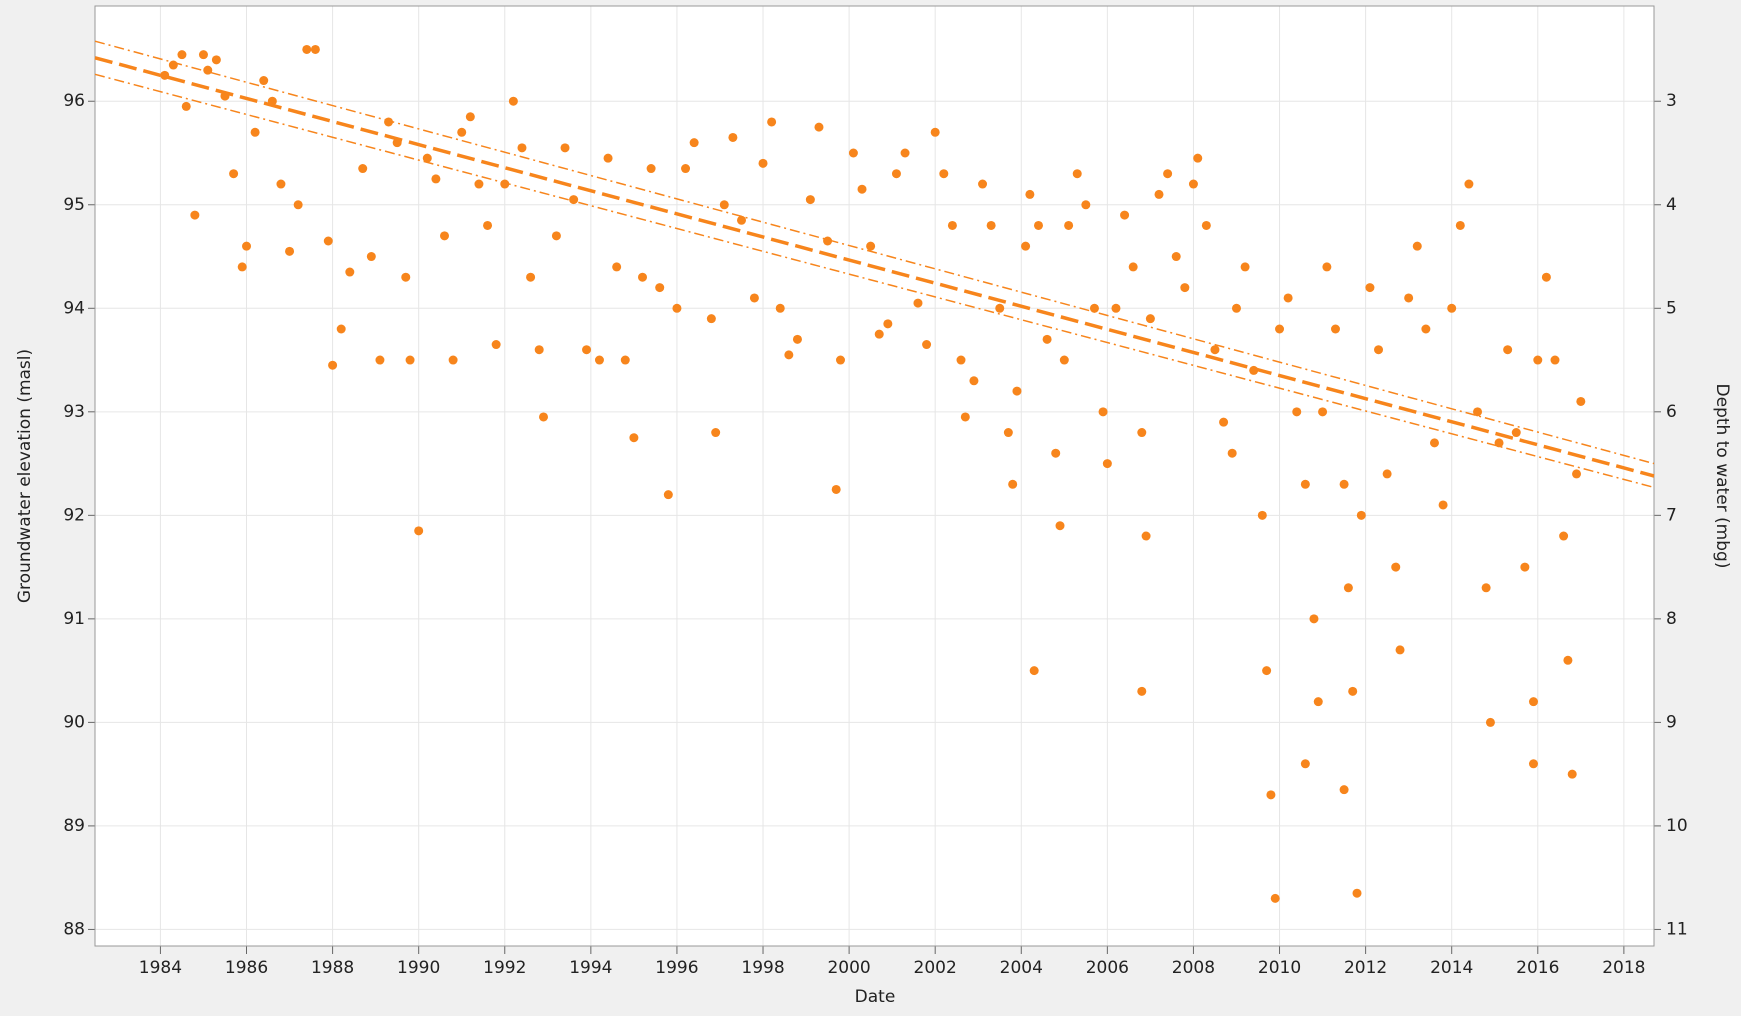  I want to click on x-tick-label: 1996, so click(676, 968).